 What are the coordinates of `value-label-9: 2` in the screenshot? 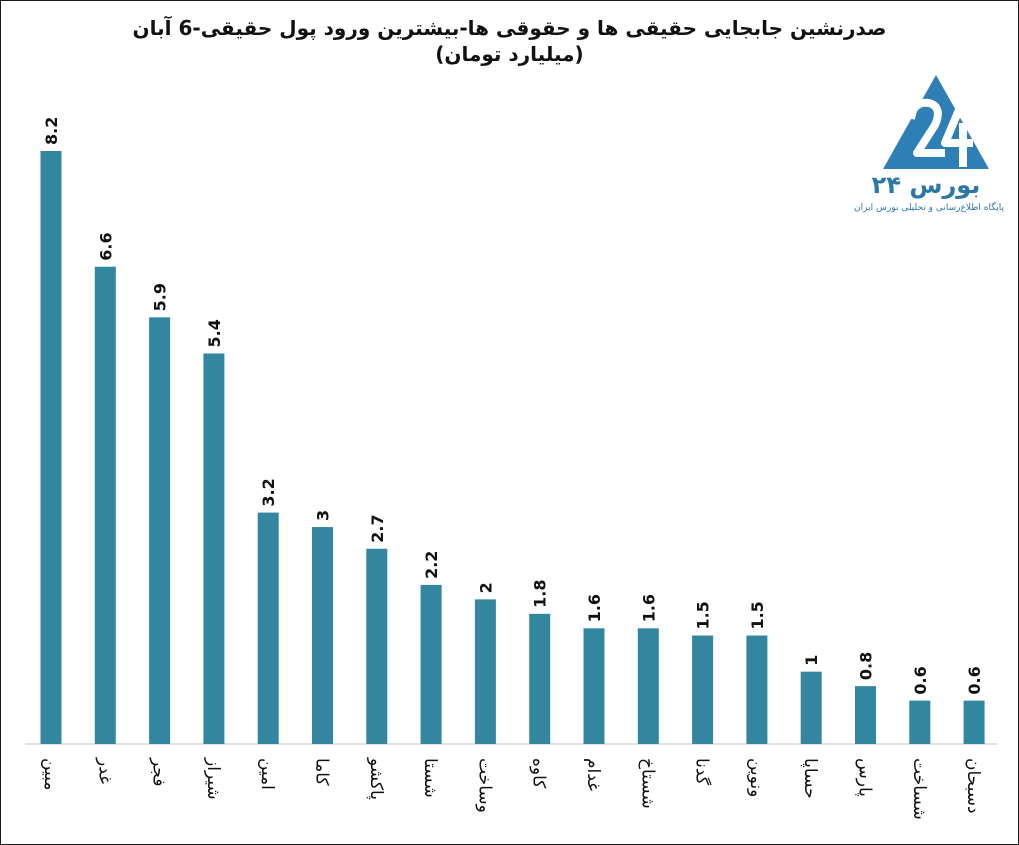 It's located at (485, 587).